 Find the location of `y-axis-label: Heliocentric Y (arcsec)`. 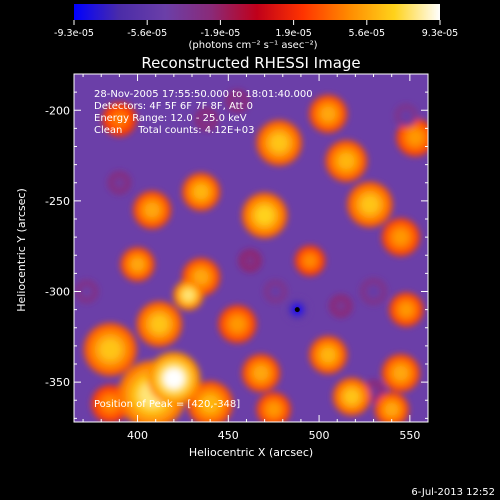

y-axis-label: Heliocentric Y (arcsec) is located at coordinates (21, 250).